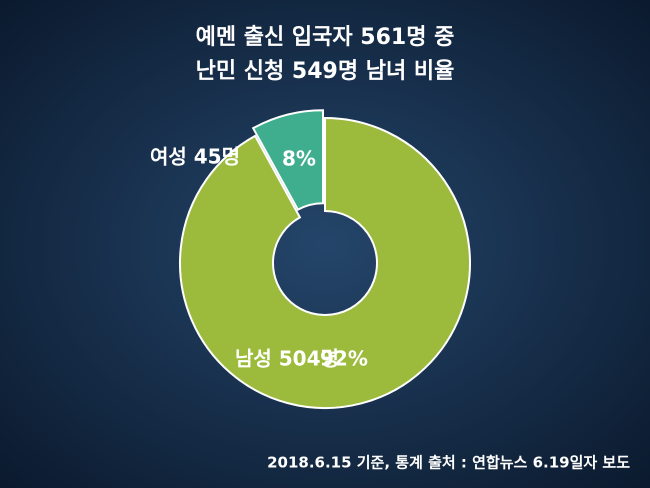  I want to click on category-label: 여성 45명, so click(195, 157).